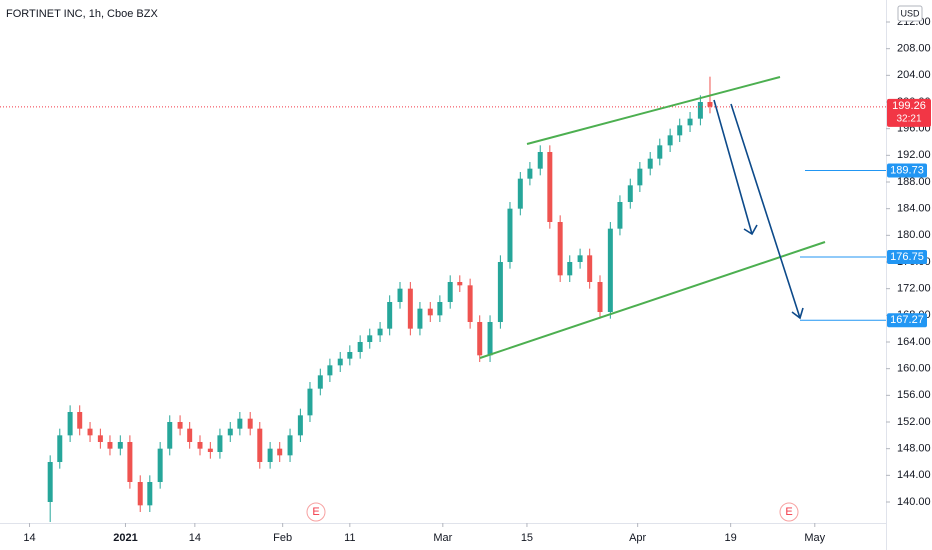 Image resolution: width=932 pixels, height=550 pixels. What do you see at coordinates (527, 538) in the screenshot?
I see `x-tick-label: 15` at bounding box center [527, 538].